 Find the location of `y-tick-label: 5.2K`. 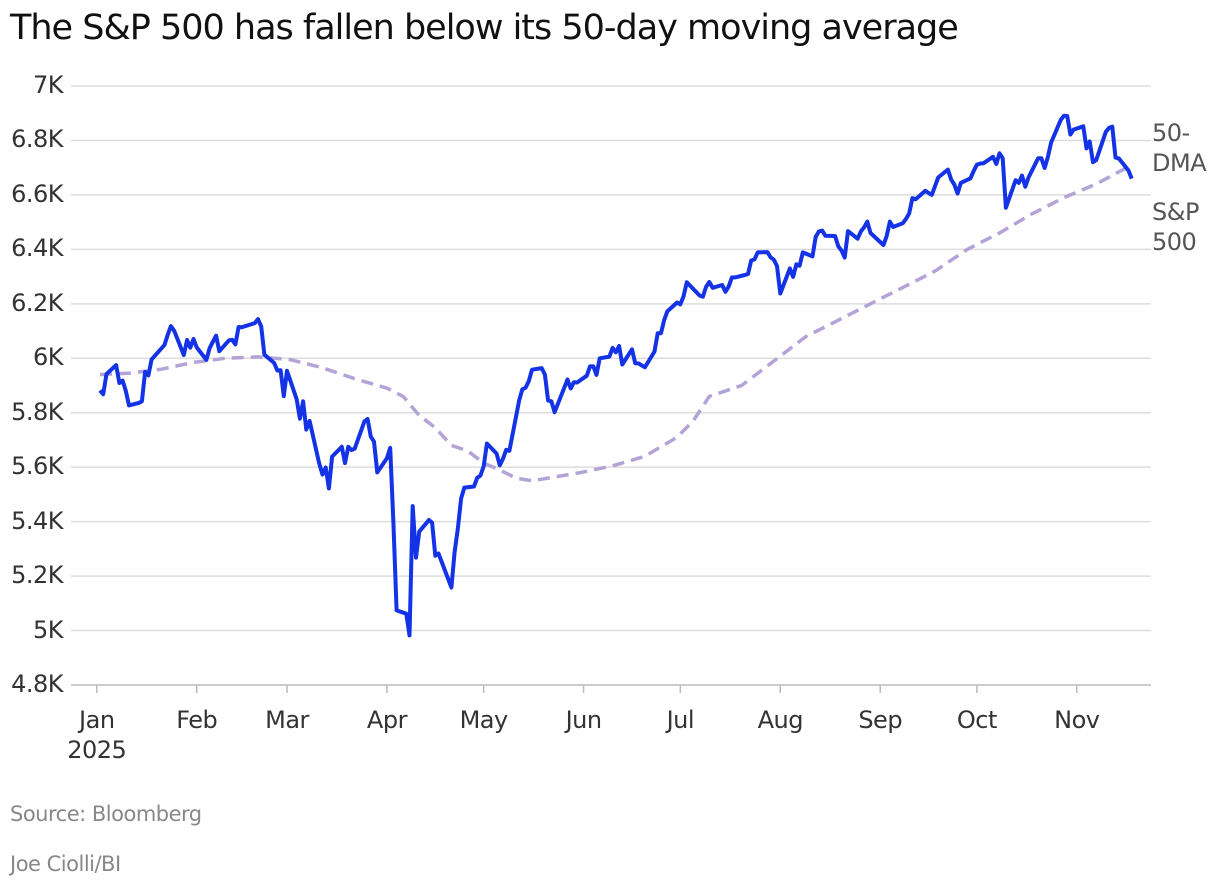

y-tick-label: 5.2K is located at coordinates (37, 575).